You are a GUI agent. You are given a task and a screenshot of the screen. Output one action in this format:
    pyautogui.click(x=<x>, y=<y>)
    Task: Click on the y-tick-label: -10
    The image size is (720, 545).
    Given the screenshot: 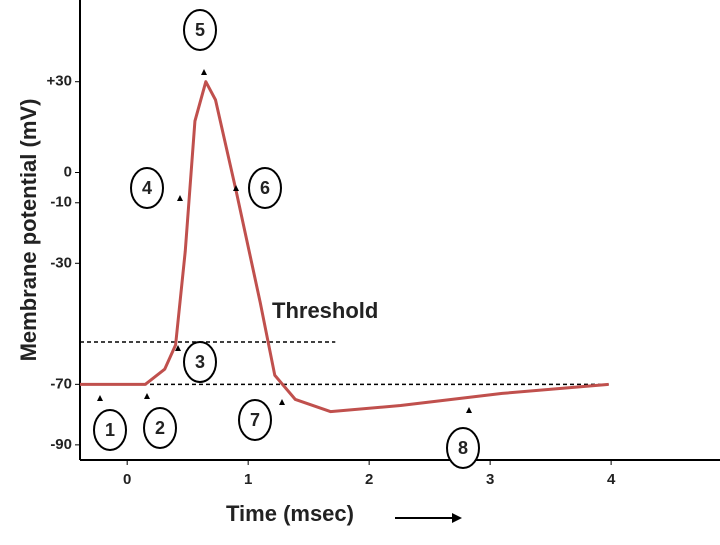 What is the action you would take?
    pyautogui.click(x=61, y=202)
    